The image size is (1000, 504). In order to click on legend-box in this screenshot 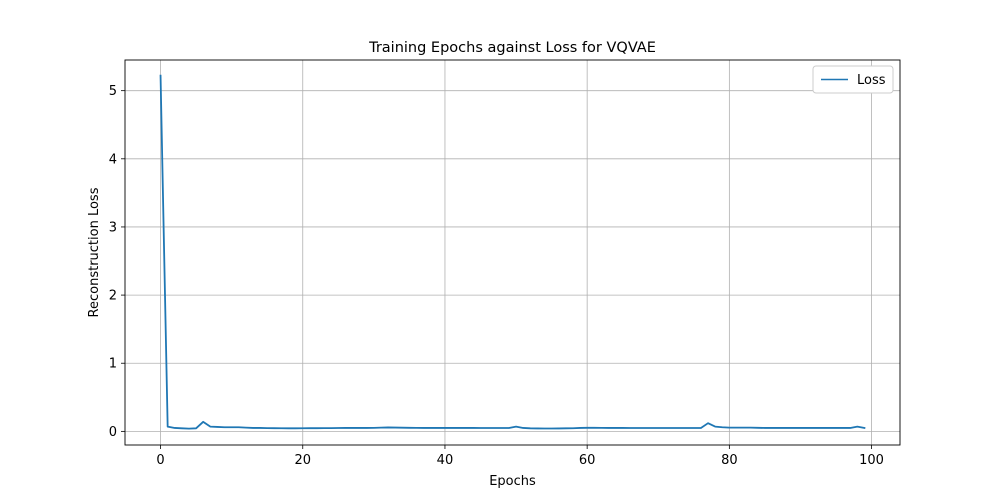, I will do `click(853, 79)`.